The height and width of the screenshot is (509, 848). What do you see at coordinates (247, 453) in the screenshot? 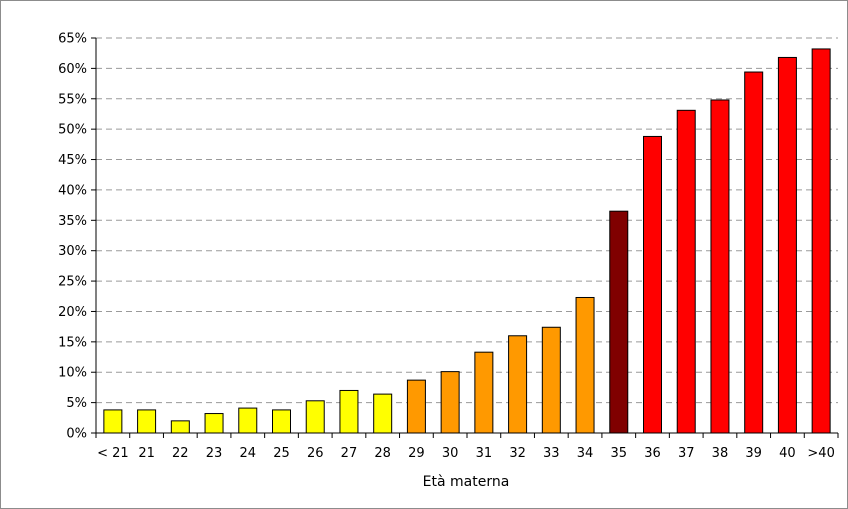
I see `x-tick-label-4: 24` at bounding box center [247, 453].